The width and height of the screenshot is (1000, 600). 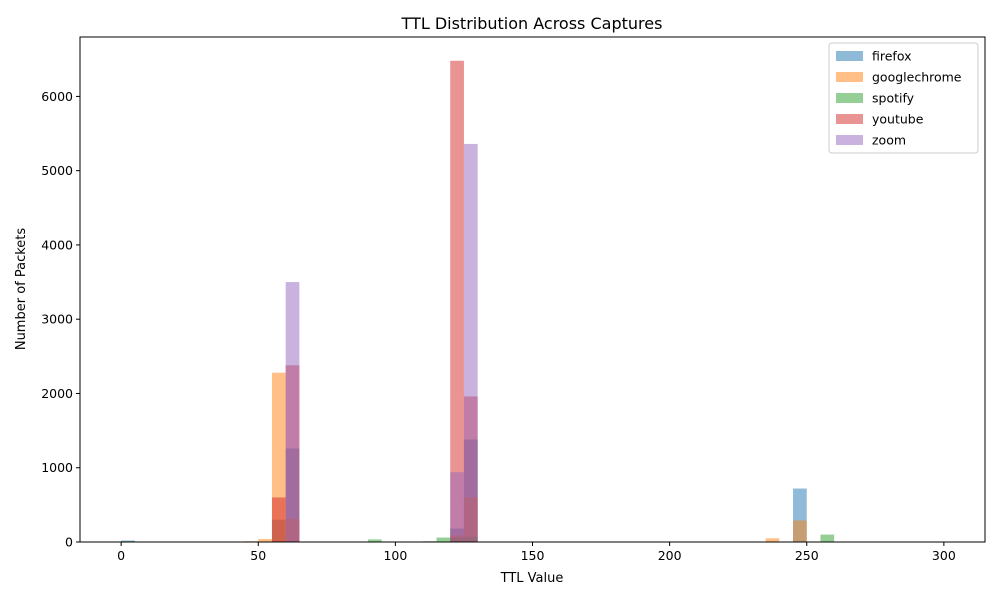 I want to click on legend-box, so click(x=903, y=98).